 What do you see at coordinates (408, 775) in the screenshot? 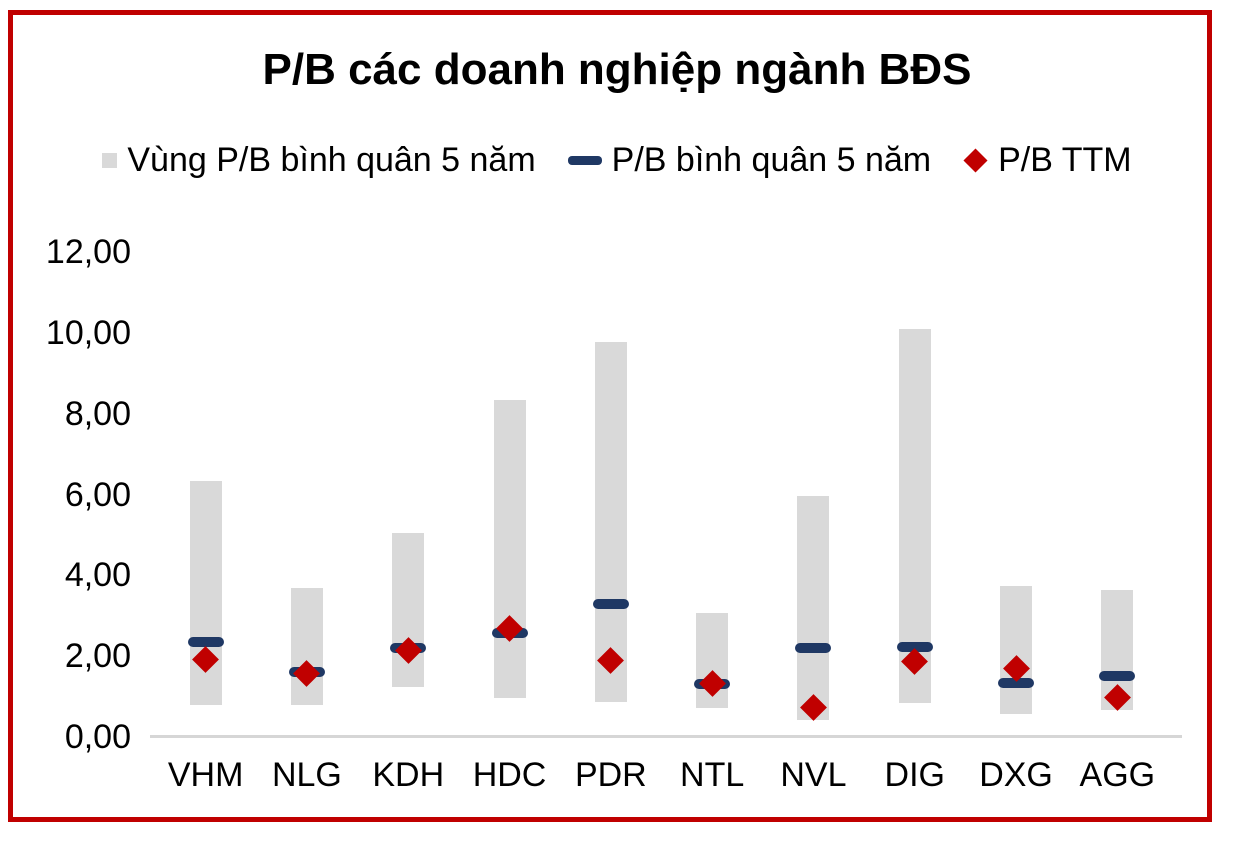
I see `x-category-label: KDH` at bounding box center [408, 775].